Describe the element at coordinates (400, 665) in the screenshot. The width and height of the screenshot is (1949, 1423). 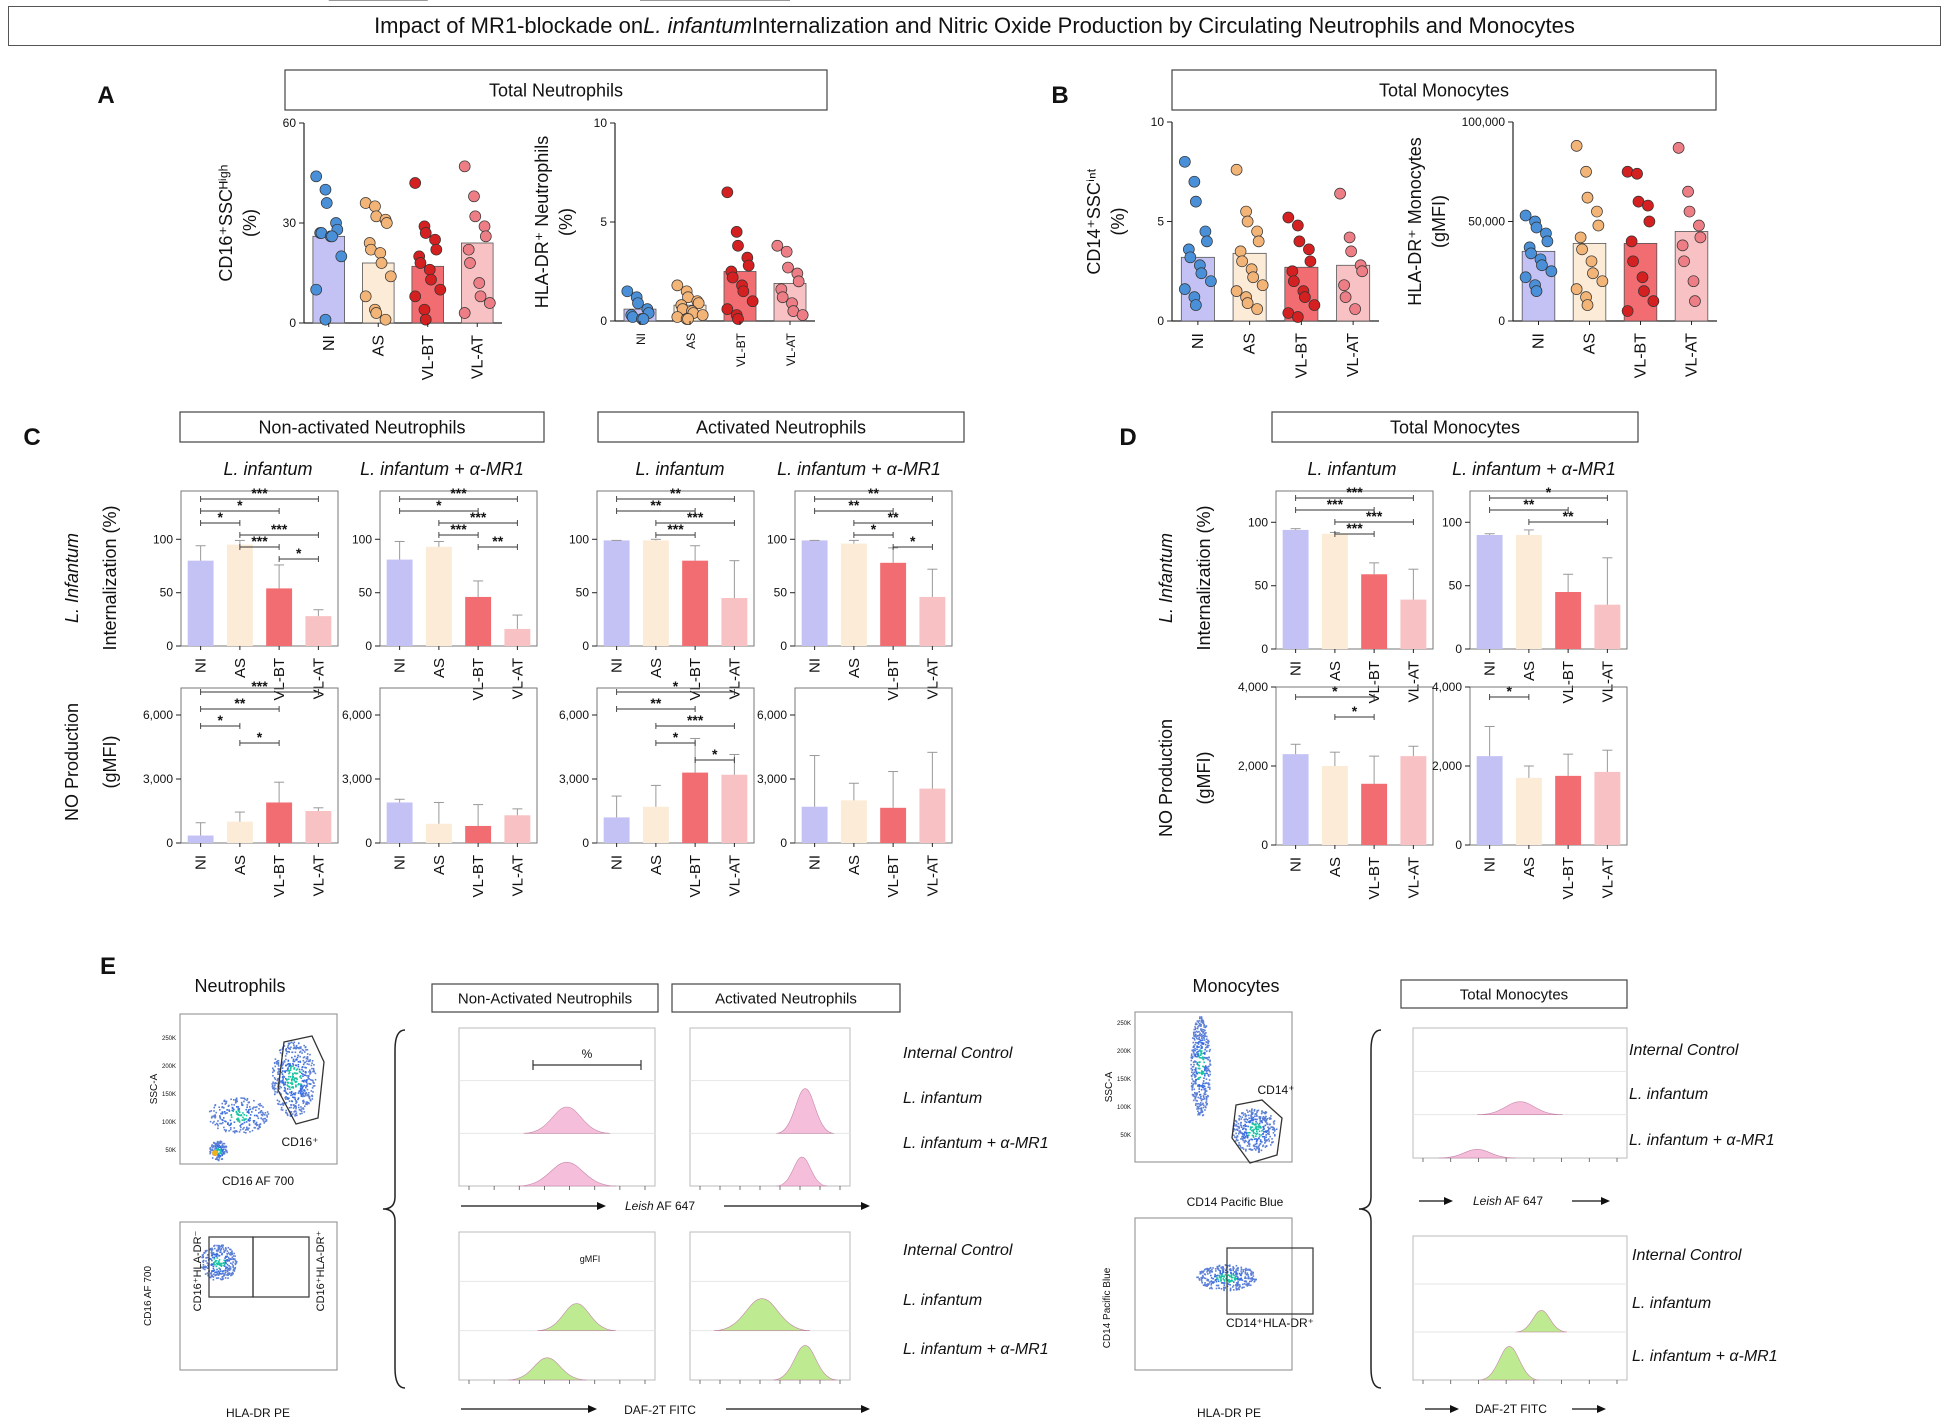
I see `x-tick-label: NI` at that location.